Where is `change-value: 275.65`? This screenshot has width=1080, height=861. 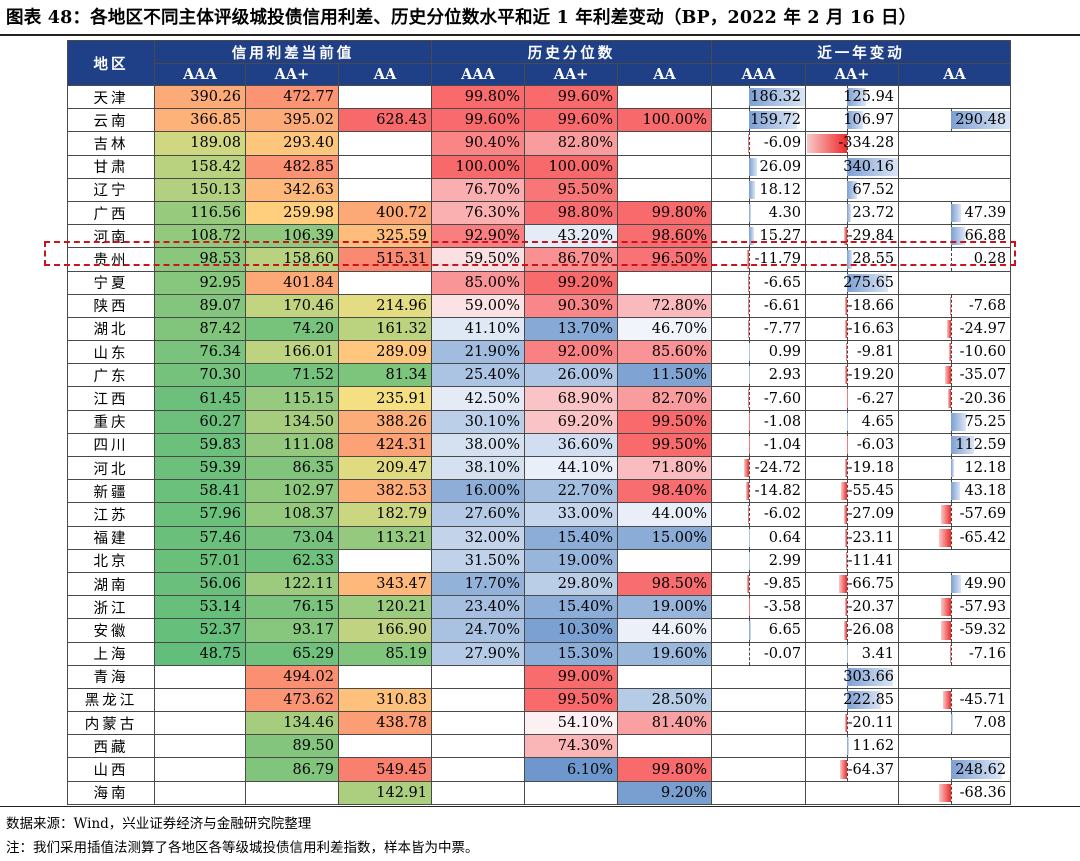
change-value: 275.65 is located at coordinates (869, 282).